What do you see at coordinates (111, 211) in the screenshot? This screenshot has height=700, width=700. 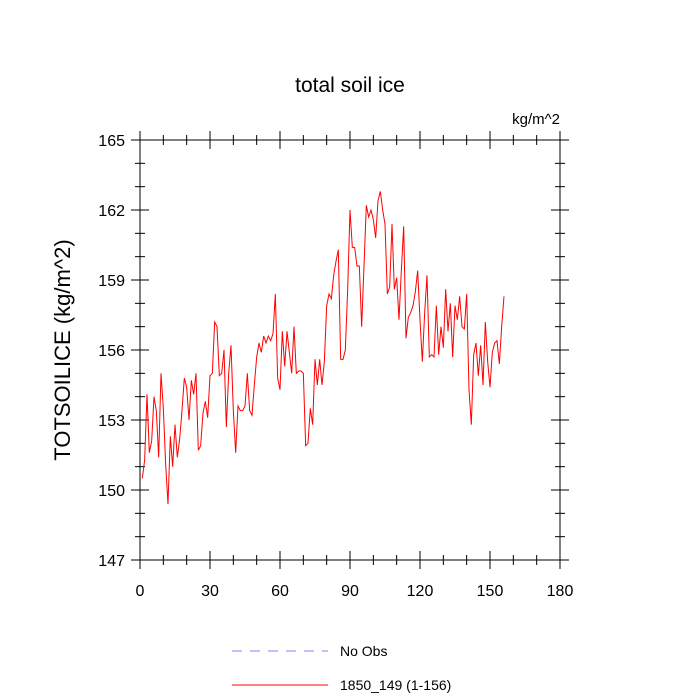 I see `y-tick-label: 162` at bounding box center [111, 211].